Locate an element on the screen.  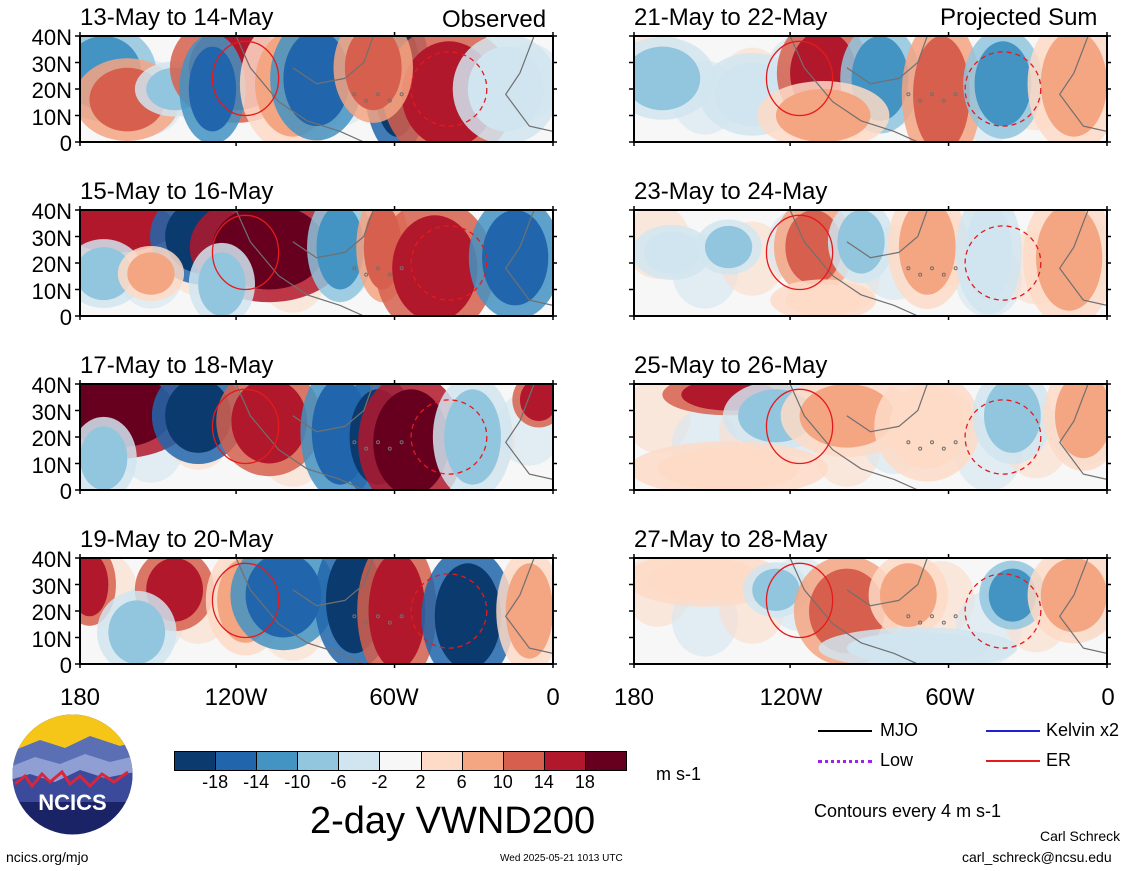
footer-author: Carl Schreck is located at coordinates (1080, 836).